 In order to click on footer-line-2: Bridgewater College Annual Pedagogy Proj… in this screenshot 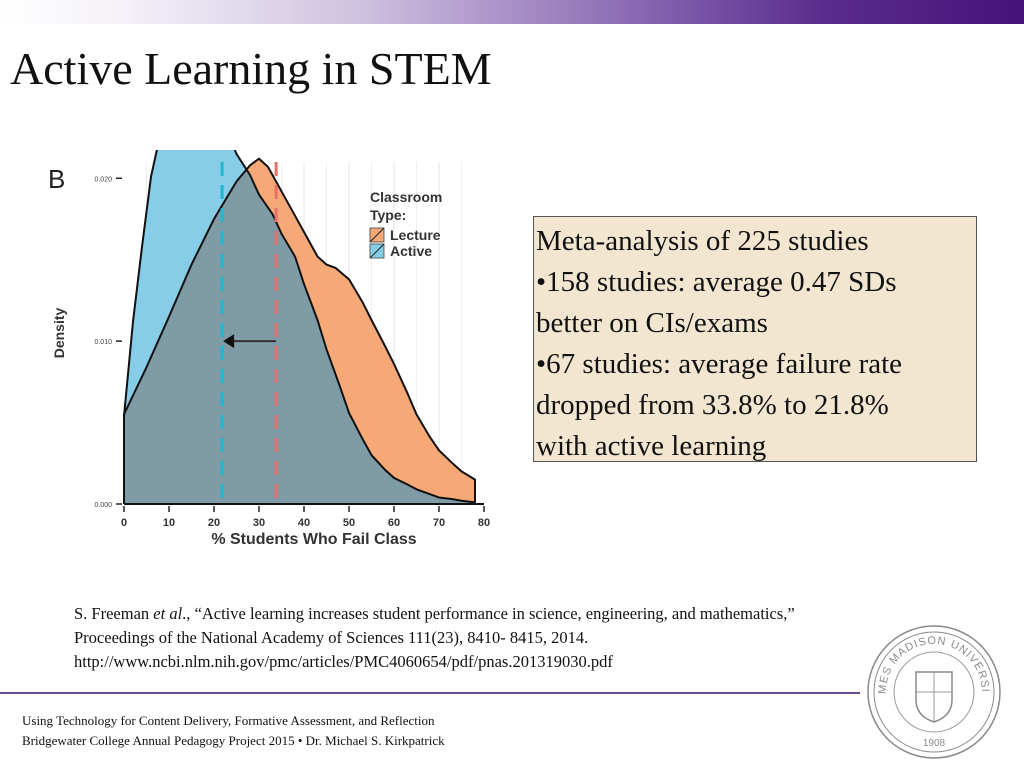, I will do `click(233, 740)`.